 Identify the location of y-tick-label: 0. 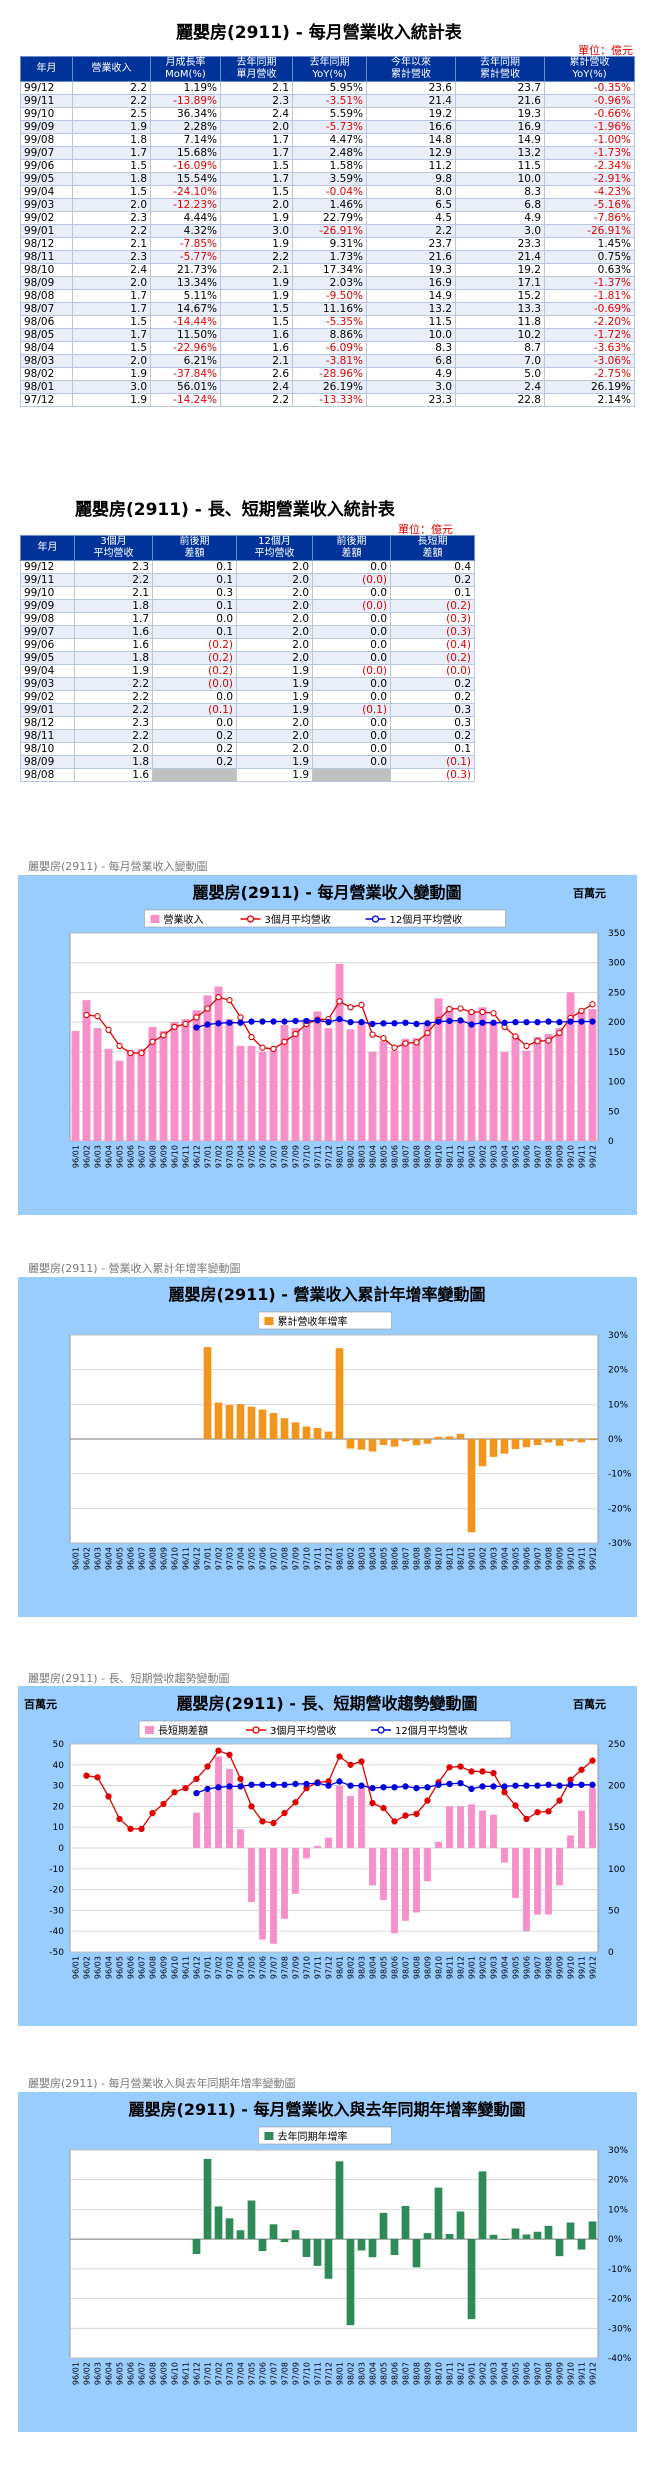
(61, 1849).